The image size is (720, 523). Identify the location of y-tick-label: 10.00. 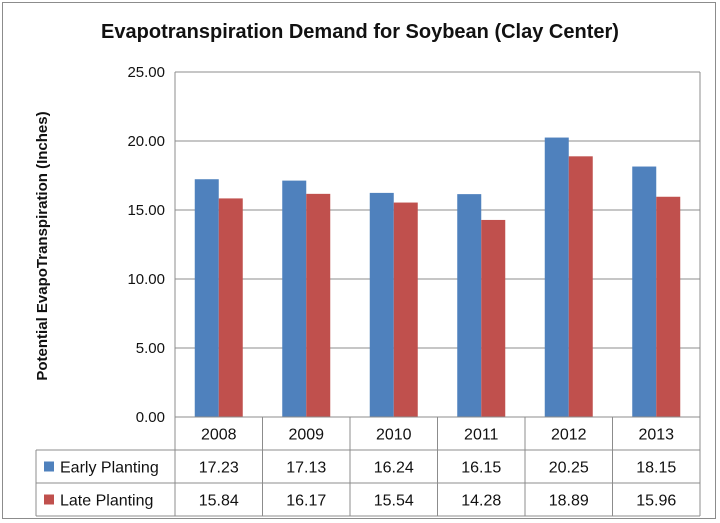
(146, 279).